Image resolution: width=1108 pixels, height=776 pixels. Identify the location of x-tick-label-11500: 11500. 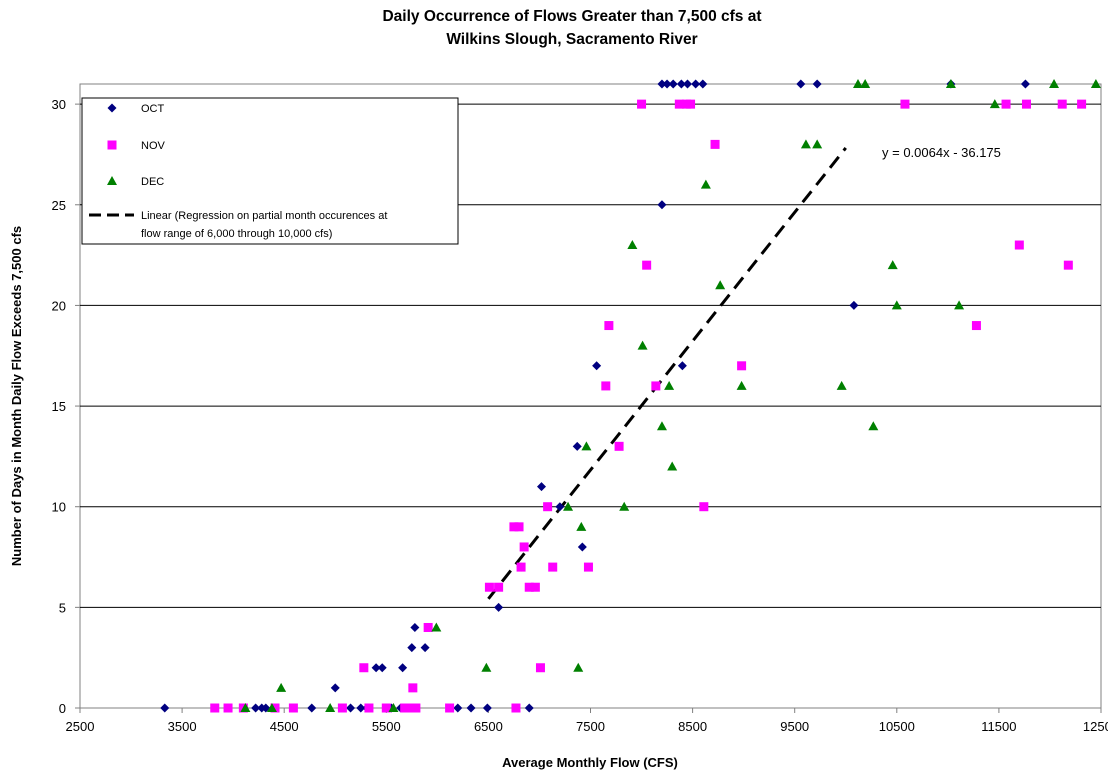
(998, 726).